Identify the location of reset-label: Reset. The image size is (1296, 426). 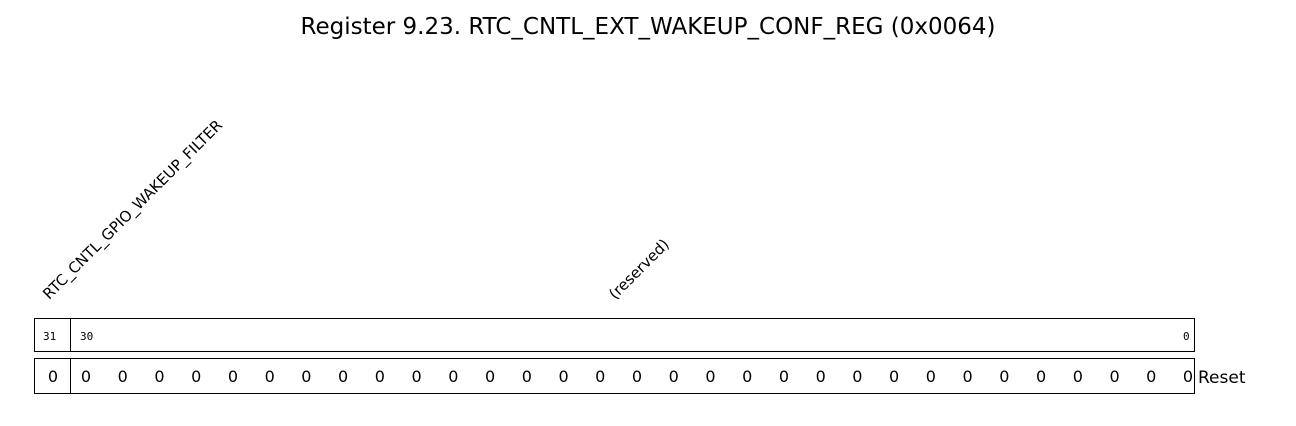
(1222, 378).